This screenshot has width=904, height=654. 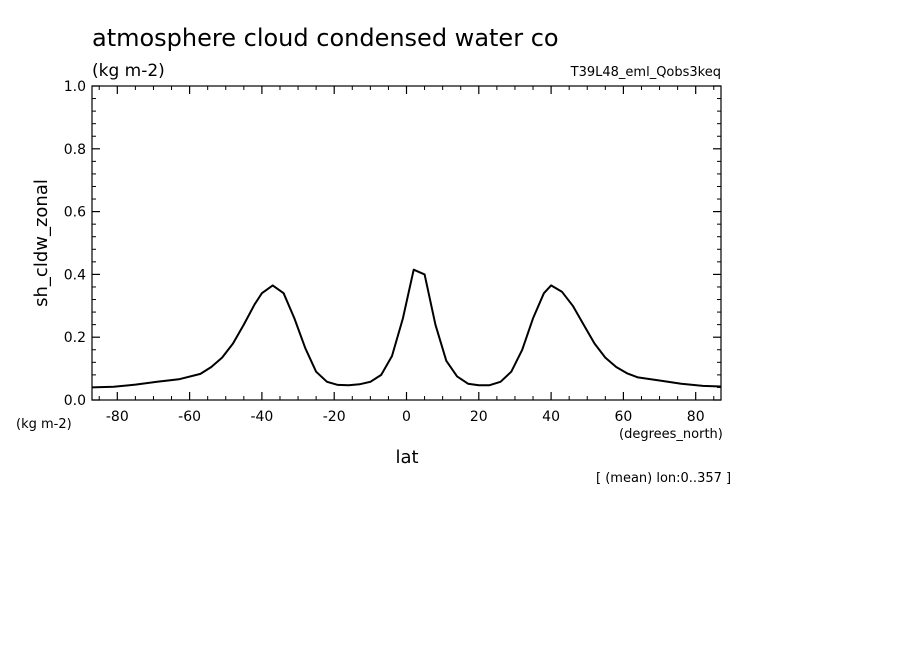 What do you see at coordinates (128, 71) in the screenshot?
I see `chart-units: (kg m-2)` at bounding box center [128, 71].